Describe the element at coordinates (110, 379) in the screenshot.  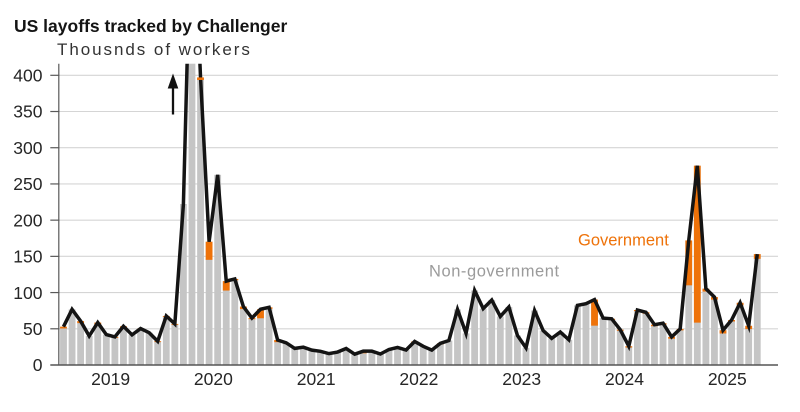
I see `svg-text: 2019` at that location.